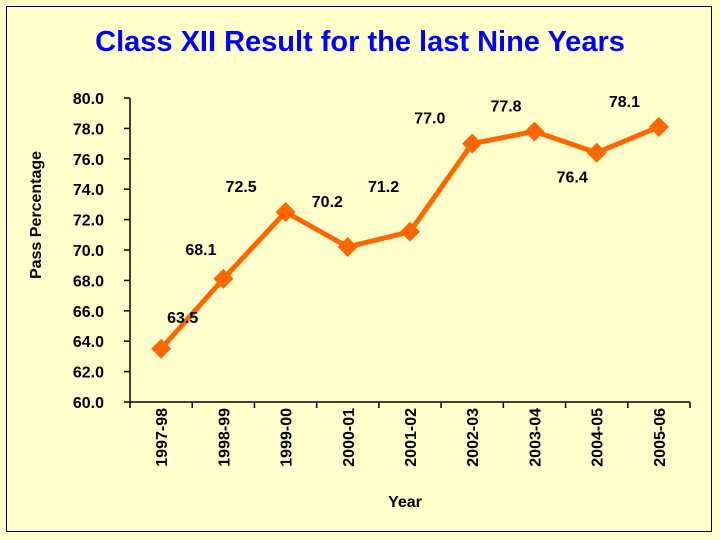 This screenshot has height=540, width=720. I want to click on y-tick-label: 76.0, so click(88, 160).